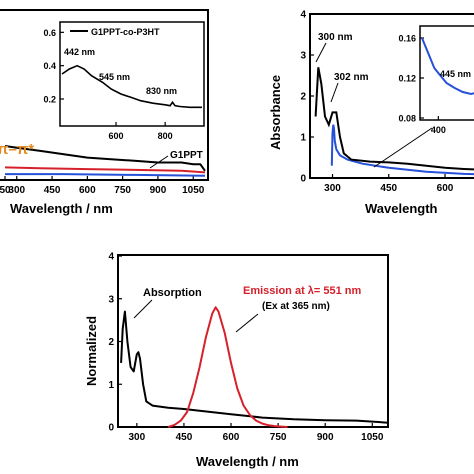 Image resolution: width=474 pixels, height=474 pixels. What do you see at coordinates (407, 119) in the screenshot?
I see `tr-inset-y-tick-label: 0.08` at bounding box center [407, 119].